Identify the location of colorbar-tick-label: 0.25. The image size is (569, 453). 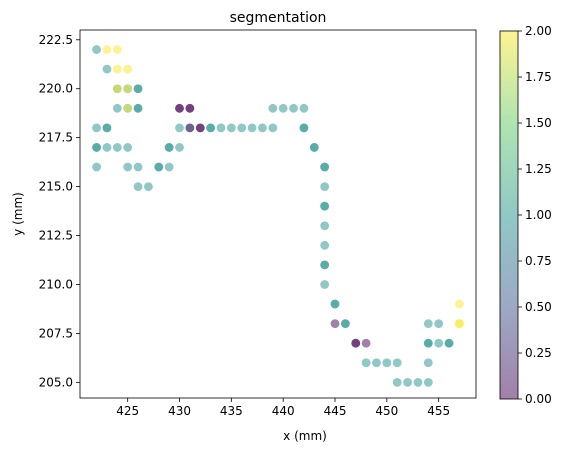
(538, 353).